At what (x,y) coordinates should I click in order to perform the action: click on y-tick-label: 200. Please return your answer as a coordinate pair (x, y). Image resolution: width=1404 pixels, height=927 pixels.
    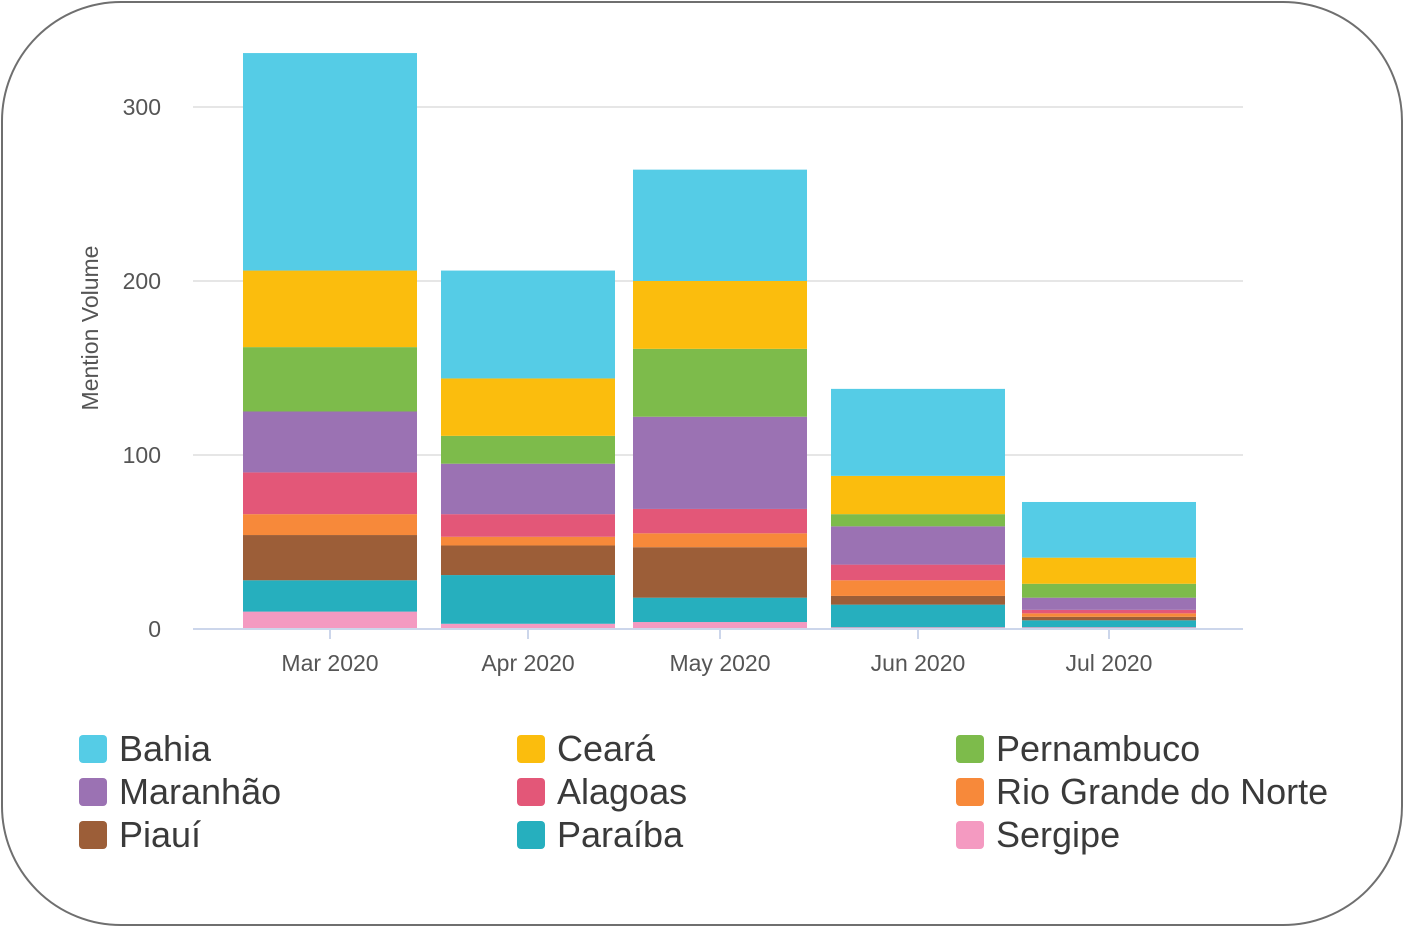
    Looking at the image, I should click on (142, 281).